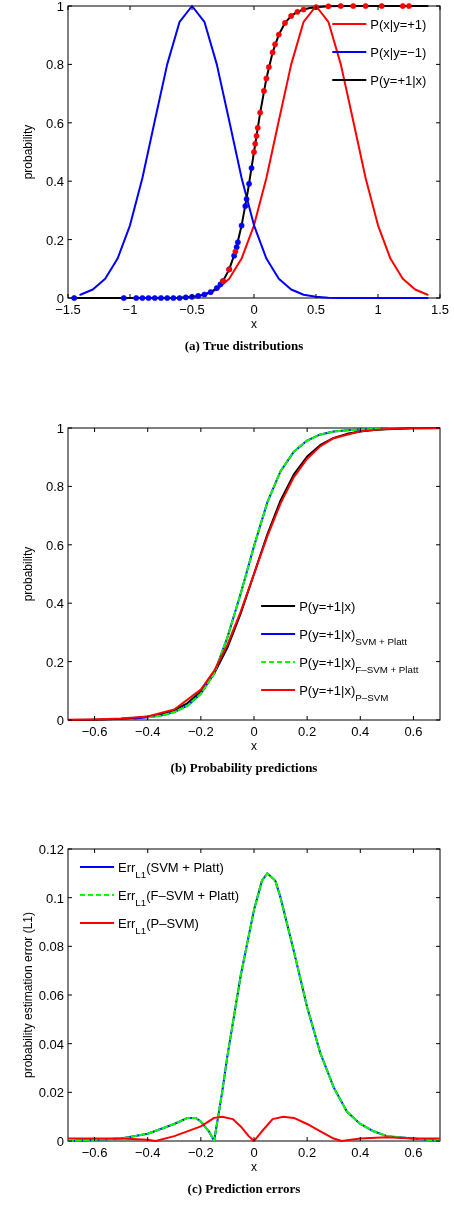  Describe the element at coordinates (398, 24) in the screenshot. I see `legend-label: P(x|y=+1)` at that location.